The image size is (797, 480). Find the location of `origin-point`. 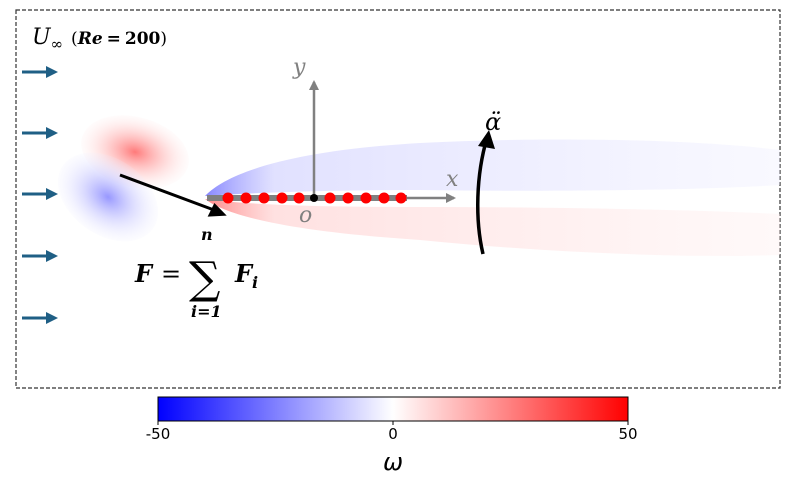

origin-point is located at coordinates (314, 198).